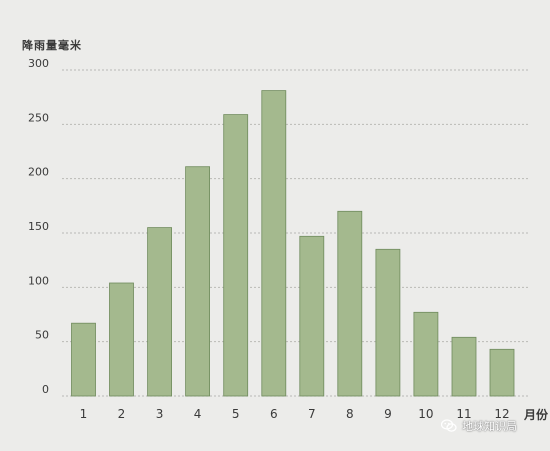 This screenshot has height=451, width=550. Describe the element at coordinates (52, 45) in the screenshot. I see `y-axis-label: 降雨量毫米` at that location.